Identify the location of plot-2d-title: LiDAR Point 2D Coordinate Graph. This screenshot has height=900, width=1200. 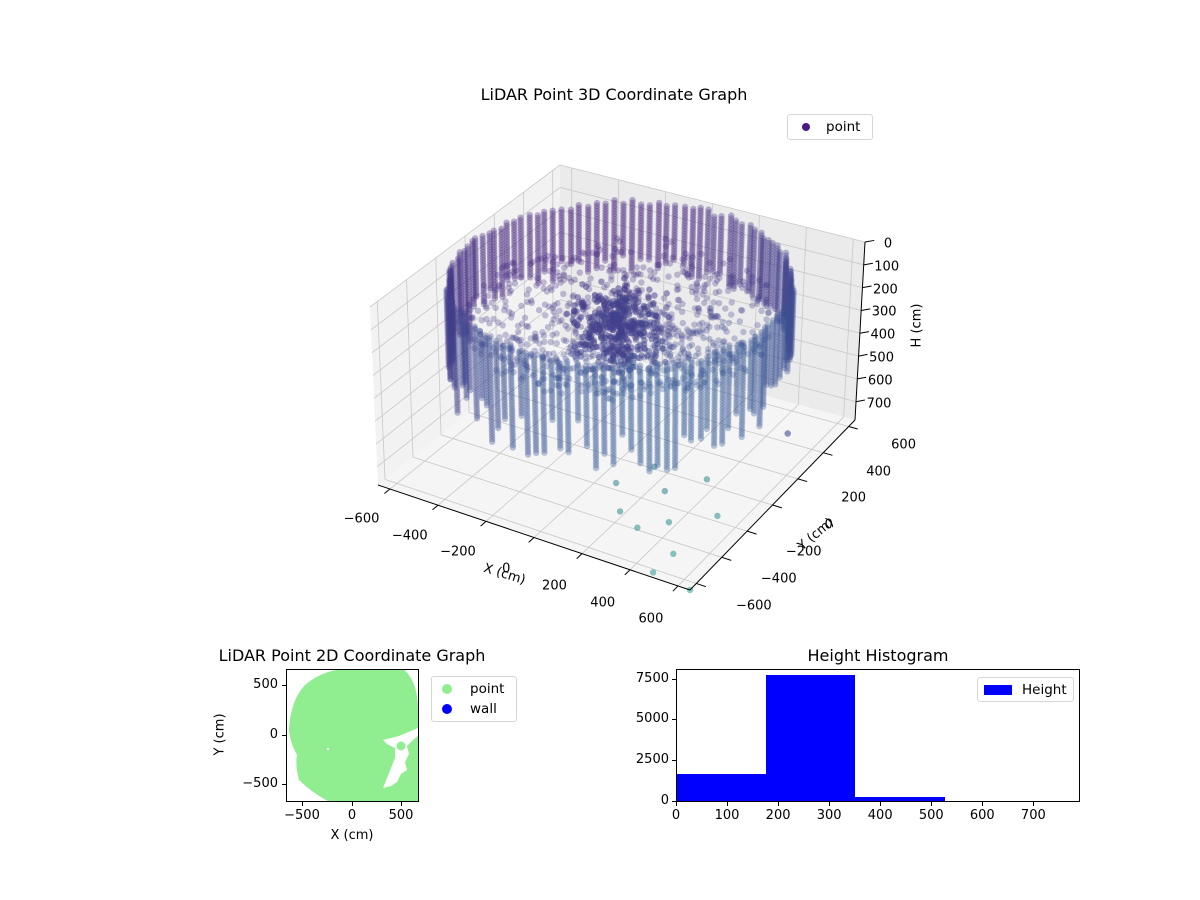
(352, 655).